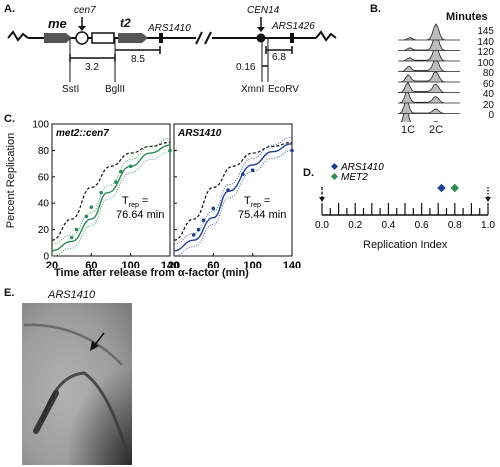  I want to click on panel-a-letter: A., so click(9, 9).